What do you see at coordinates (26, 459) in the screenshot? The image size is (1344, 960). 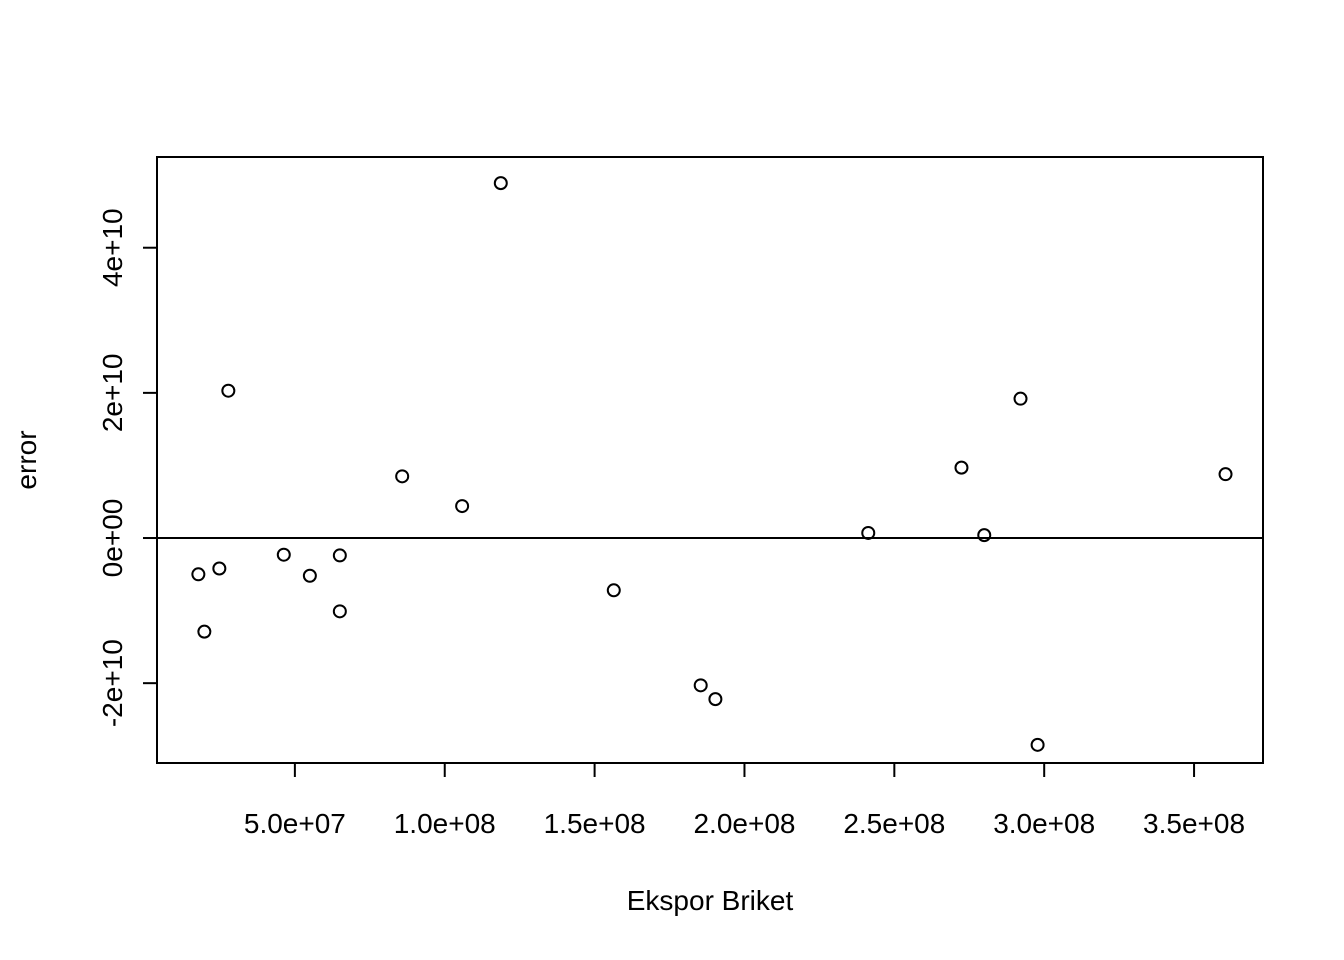 I see `y-axis-title: error` at bounding box center [26, 459].